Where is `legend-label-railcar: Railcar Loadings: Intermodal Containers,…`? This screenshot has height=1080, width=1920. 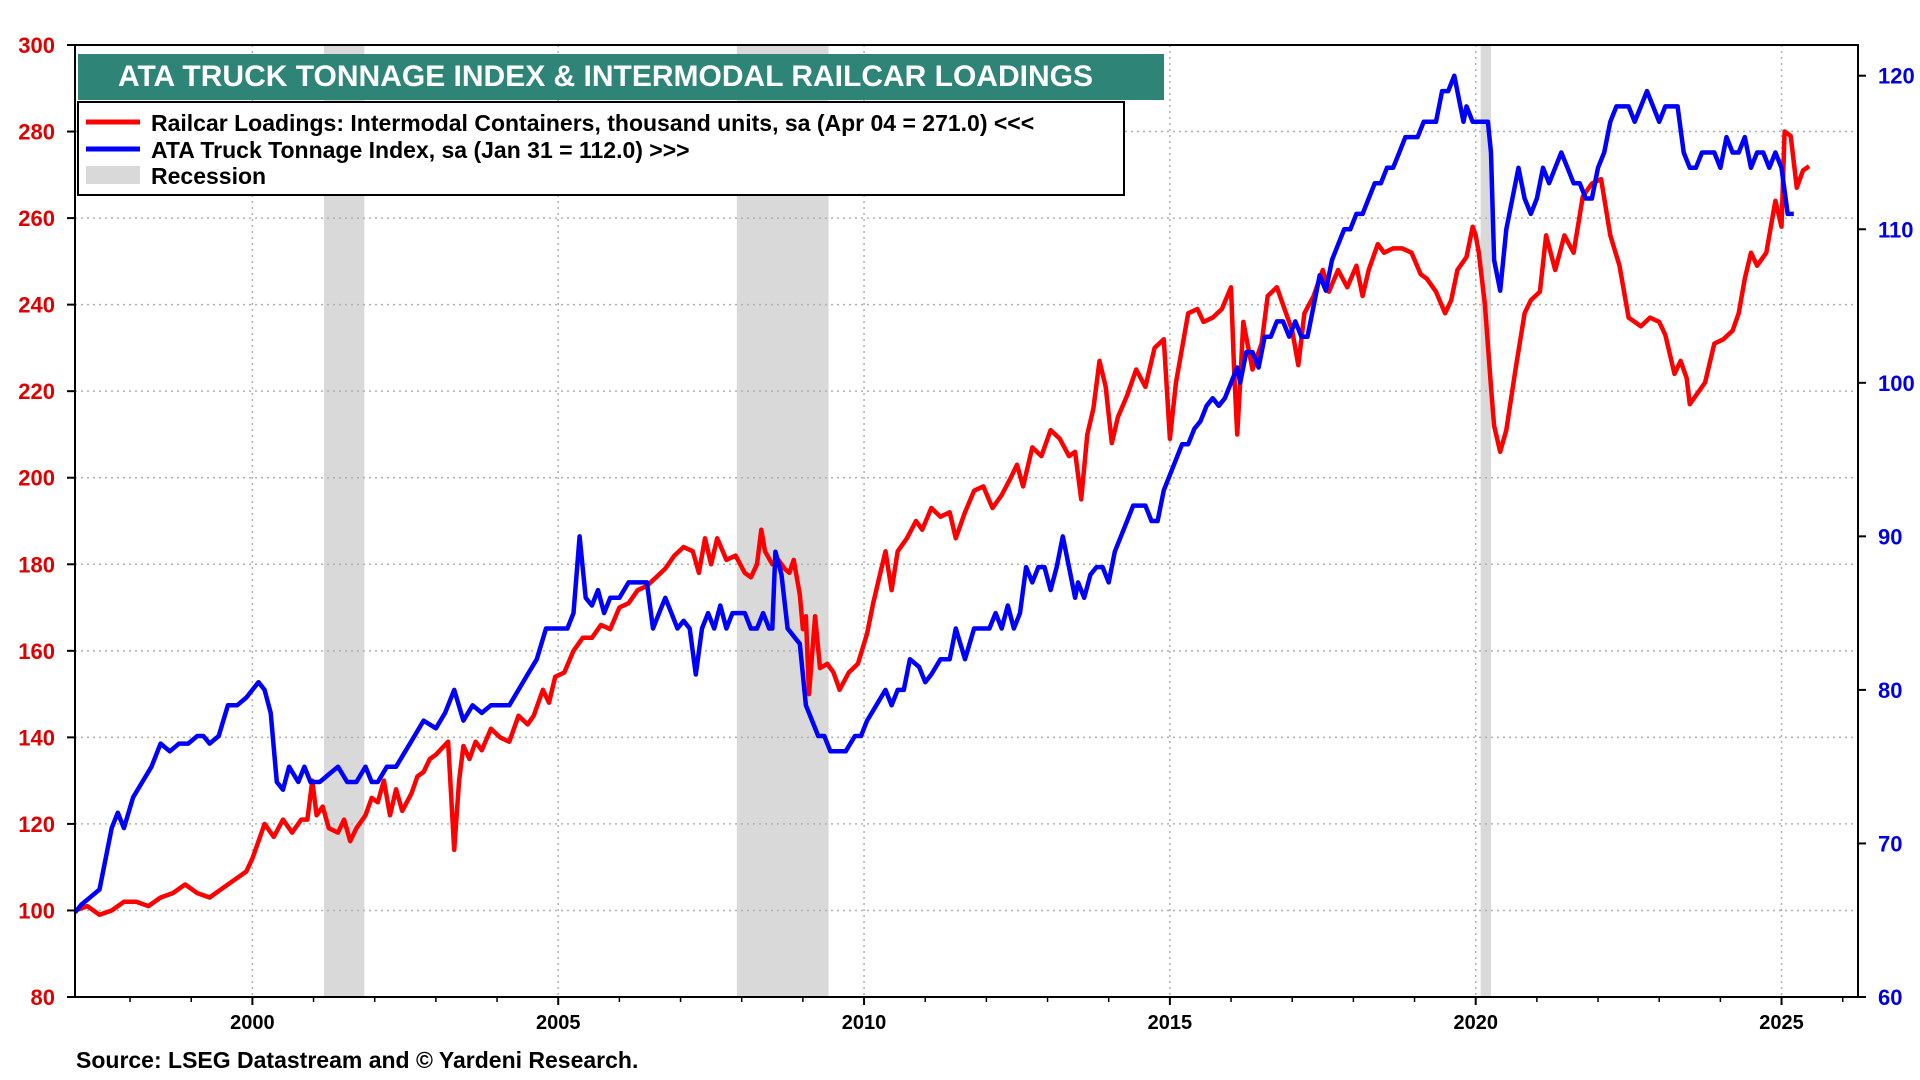 legend-label-railcar: Railcar Loadings: Intermodal Containers,… is located at coordinates (592, 123).